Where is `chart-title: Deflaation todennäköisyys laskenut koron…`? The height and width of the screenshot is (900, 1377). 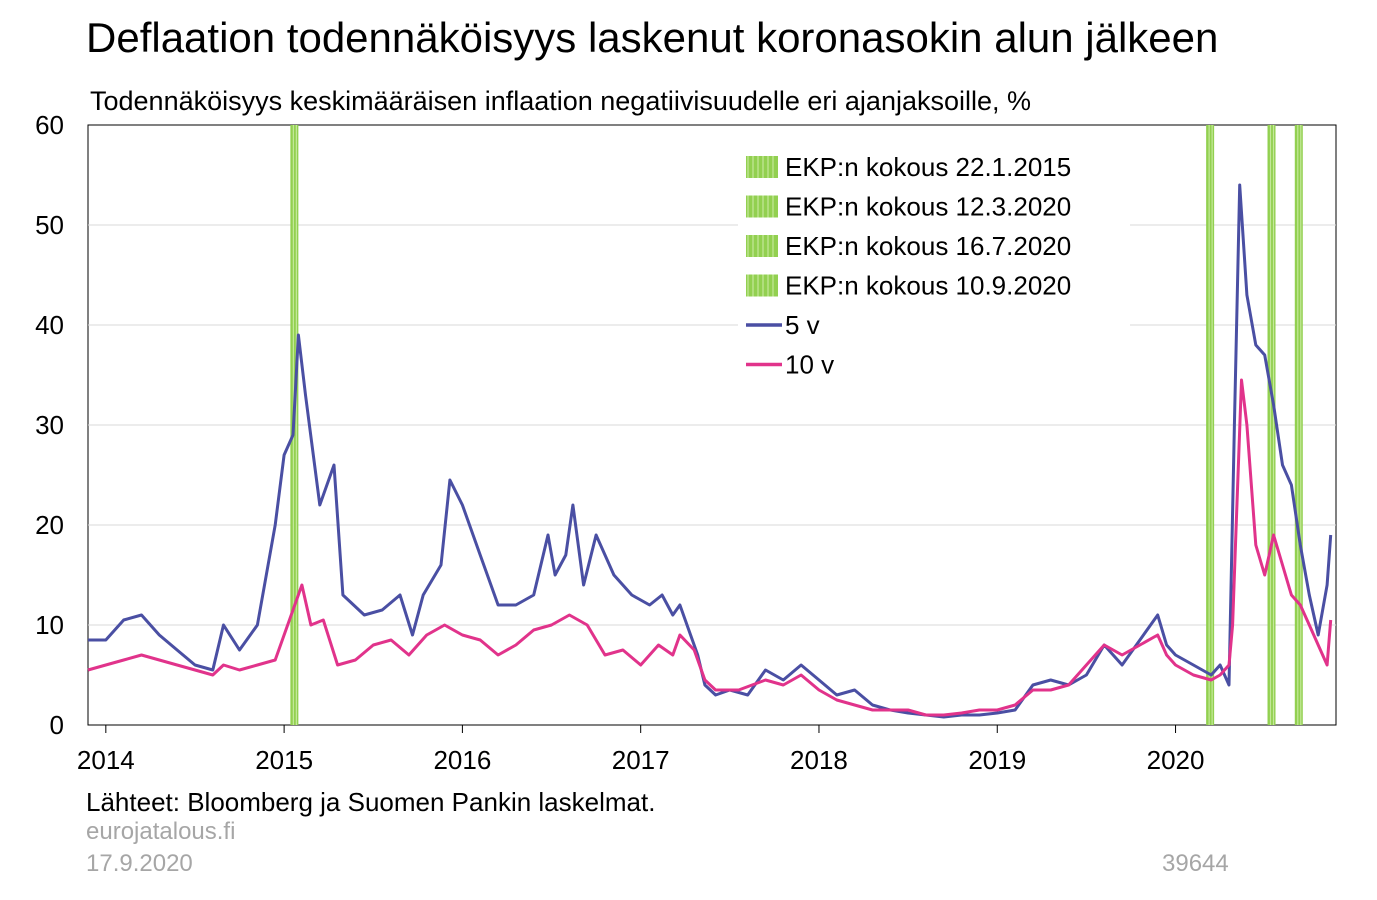
chart-title: Deflaation todennäköisyys laskenut koron… is located at coordinates (652, 37).